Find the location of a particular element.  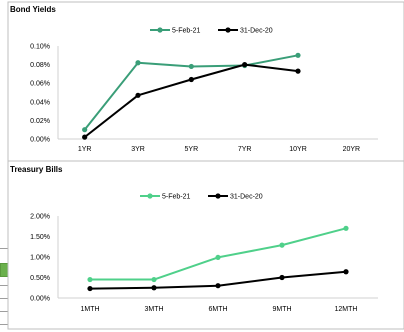

x-tick-label: 12MTH is located at coordinates (346, 309).